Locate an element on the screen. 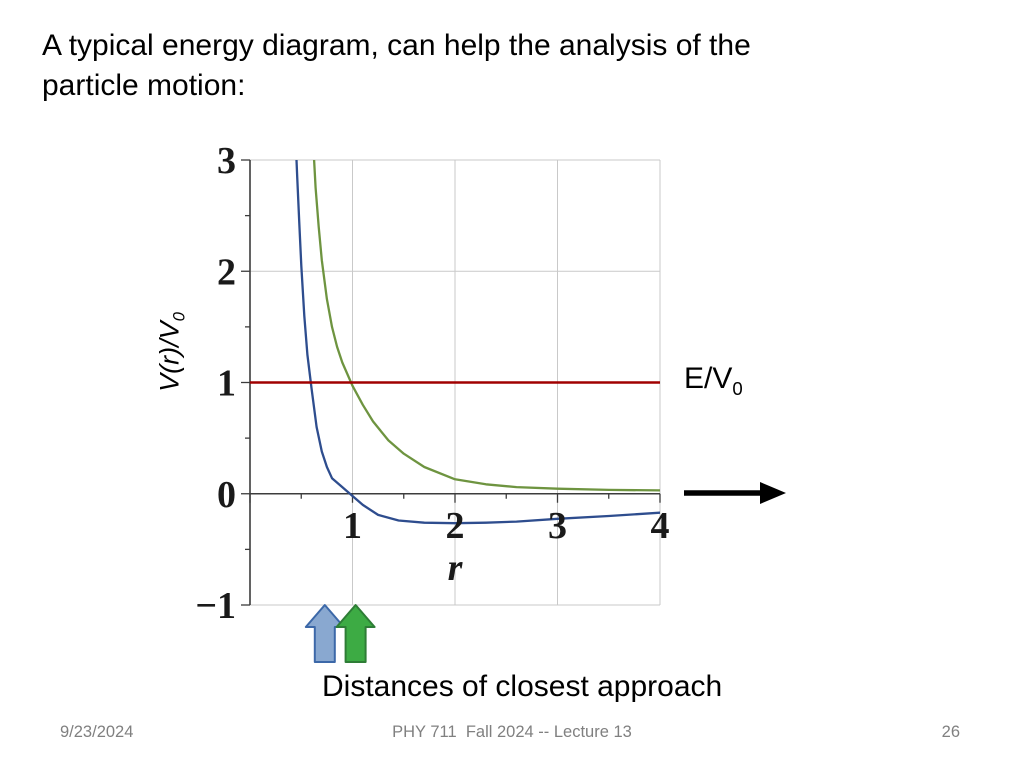 This screenshot has width=1024, height=768. footer-date: 9/23/2024 is located at coordinates (97, 732).